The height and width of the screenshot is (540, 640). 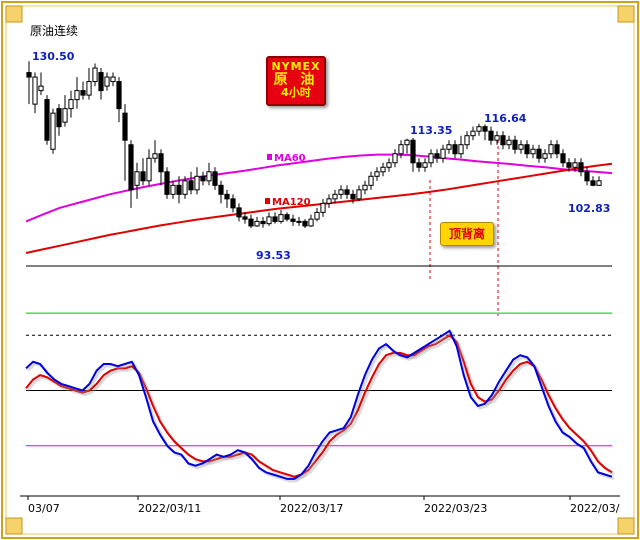 I want to click on price-label: 116.64, so click(x=505, y=118).